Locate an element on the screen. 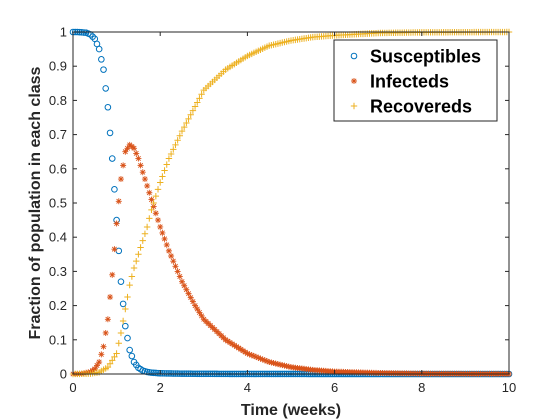 Image resolution: width=560 pixels, height=420 pixels. y-axis-label: Fraction of population in each class is located at coordinates (35, 202).